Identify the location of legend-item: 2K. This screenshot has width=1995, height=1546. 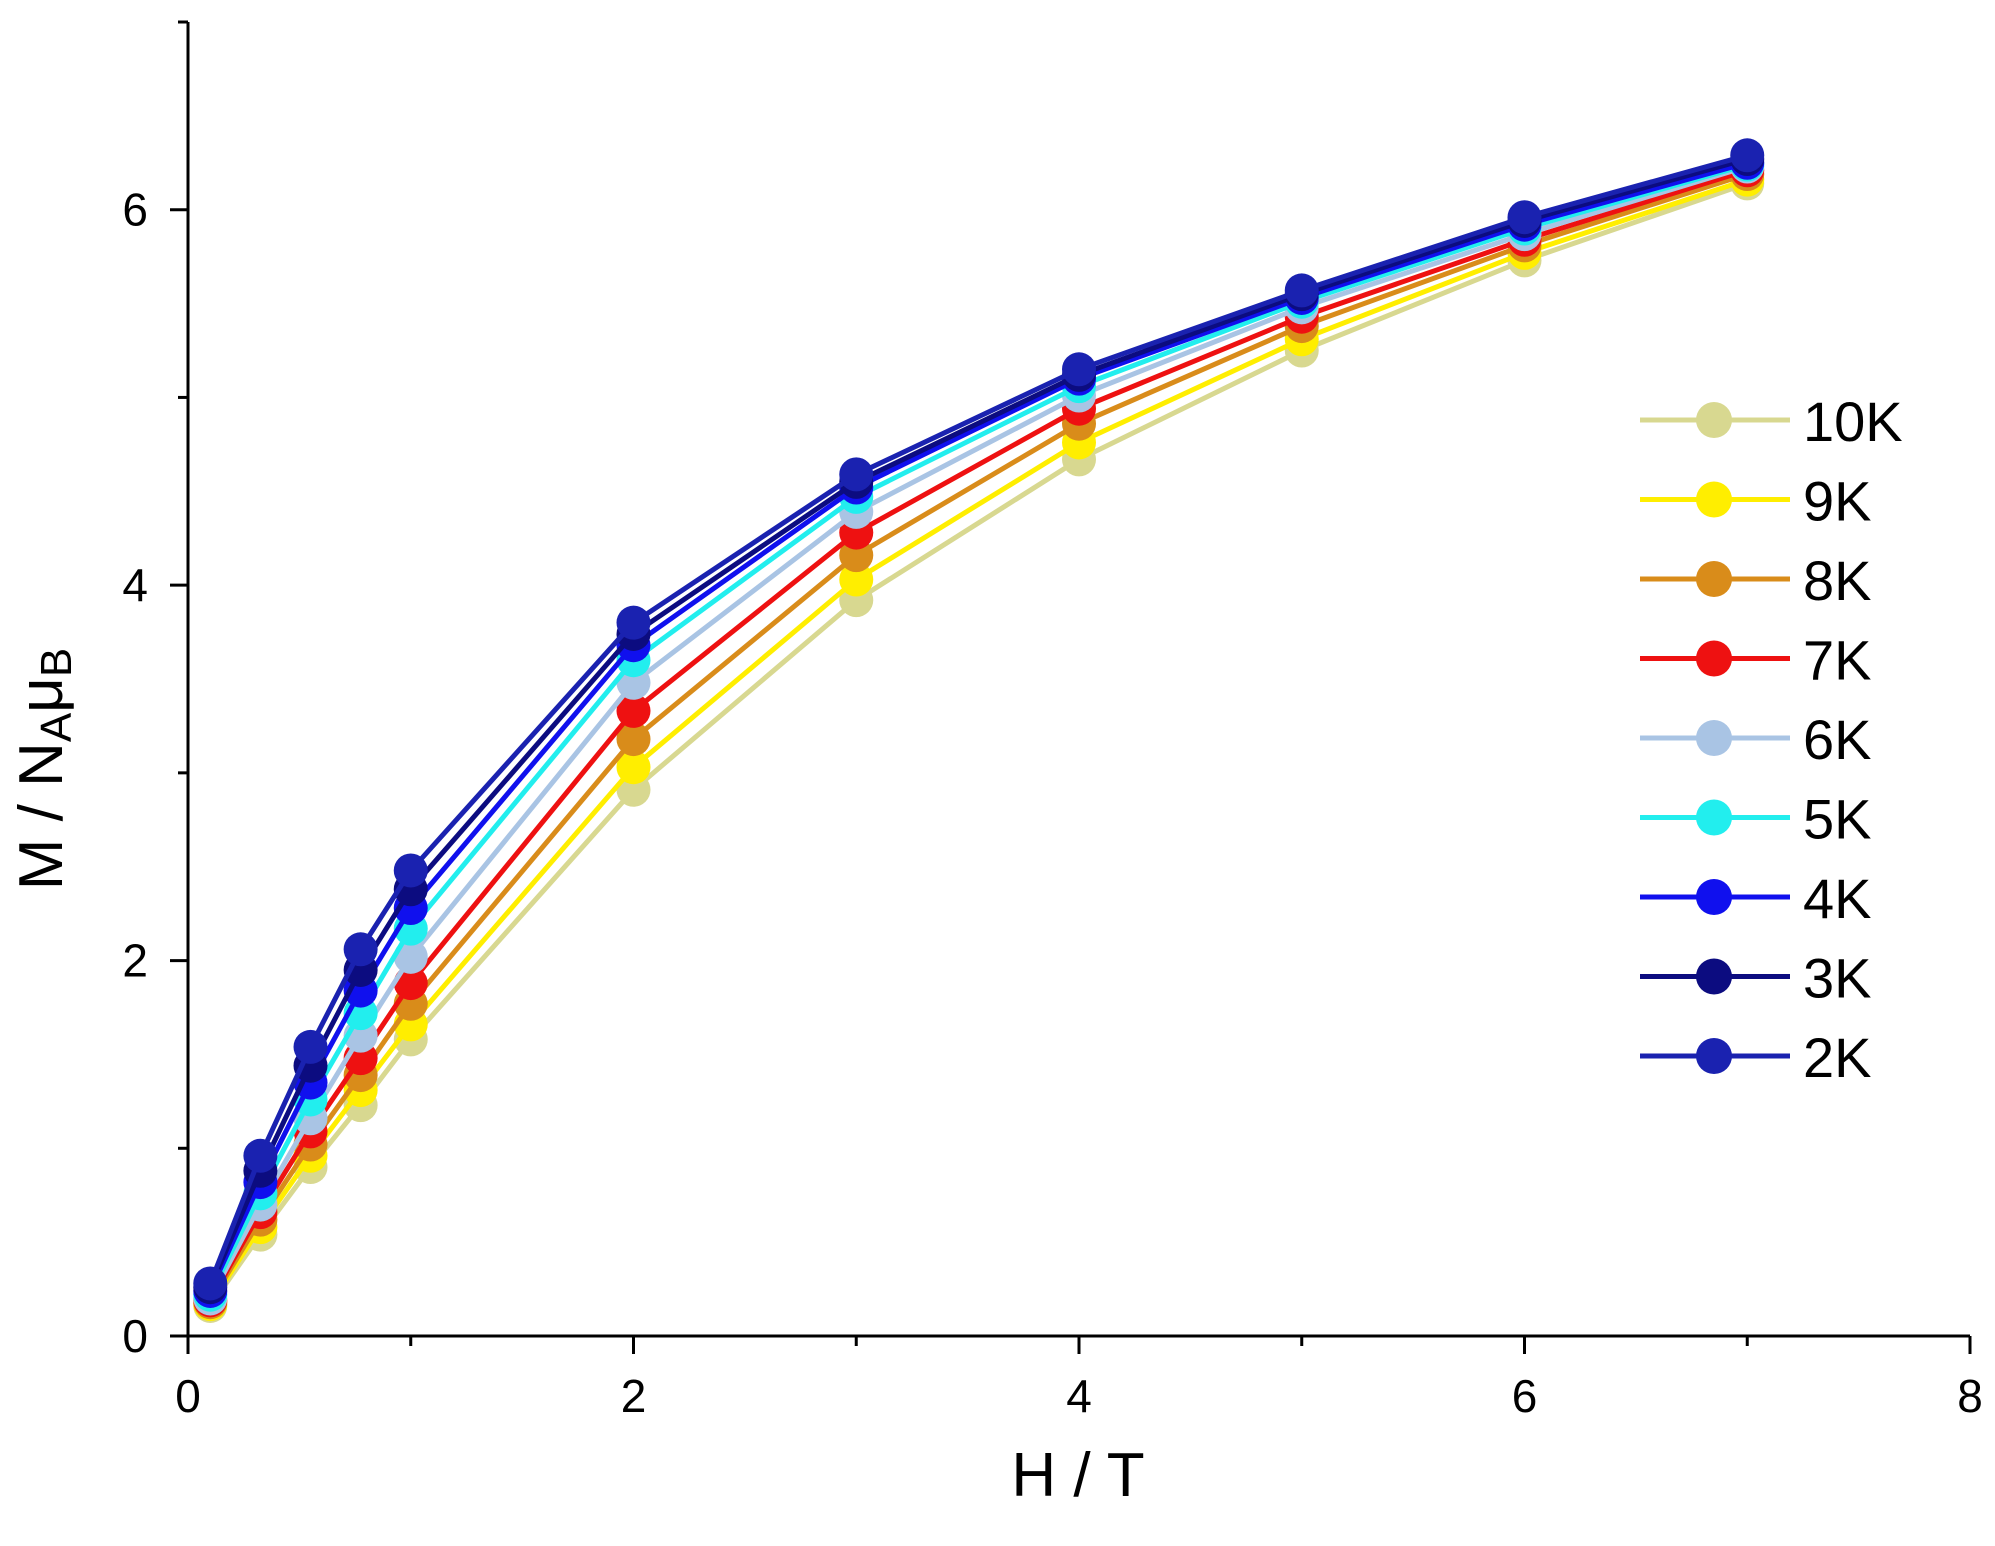
(1756, 1057).